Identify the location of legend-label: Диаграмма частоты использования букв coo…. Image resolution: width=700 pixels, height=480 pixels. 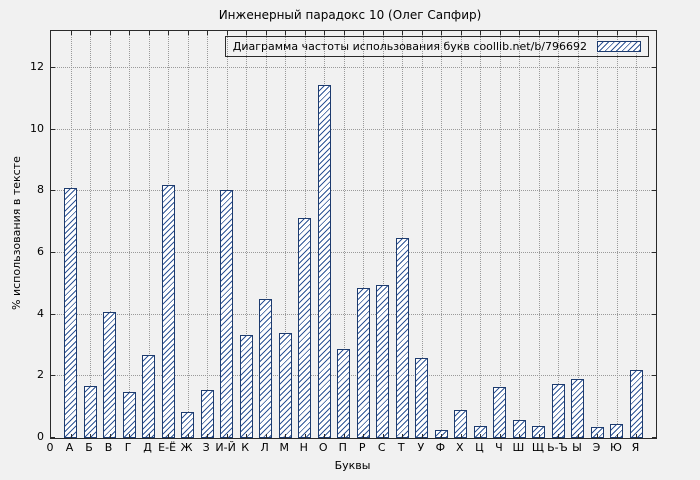
(409, 46).